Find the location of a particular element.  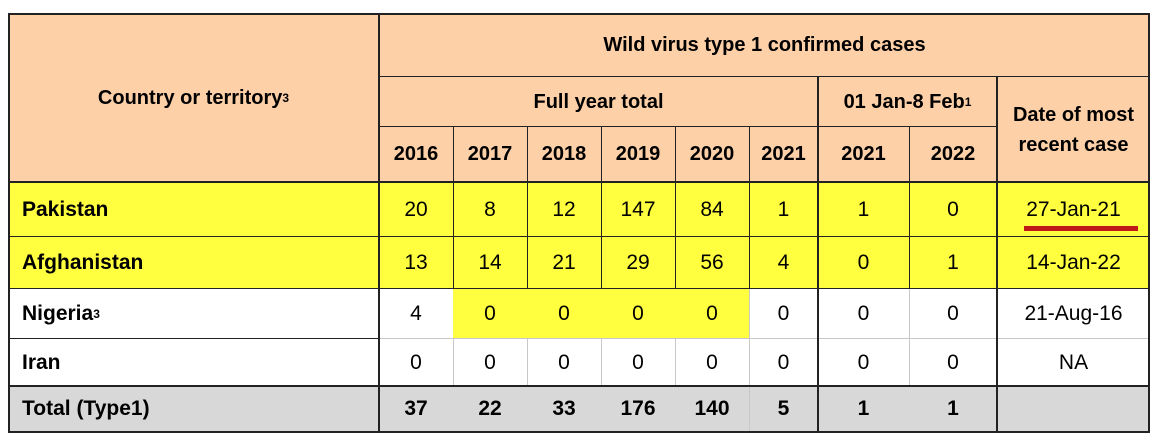

recent-case-line1: Date of most is located at coordinates (1073, 114).